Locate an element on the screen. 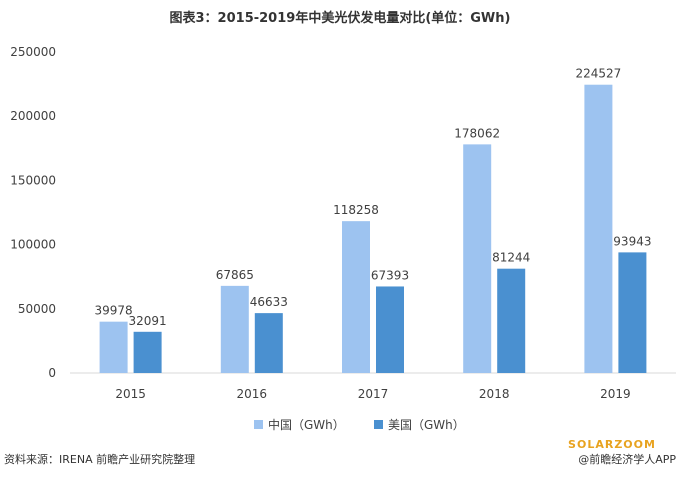 The image size is (680, 477). y-tick-label: 100000 is located at coordinates (33, 245).